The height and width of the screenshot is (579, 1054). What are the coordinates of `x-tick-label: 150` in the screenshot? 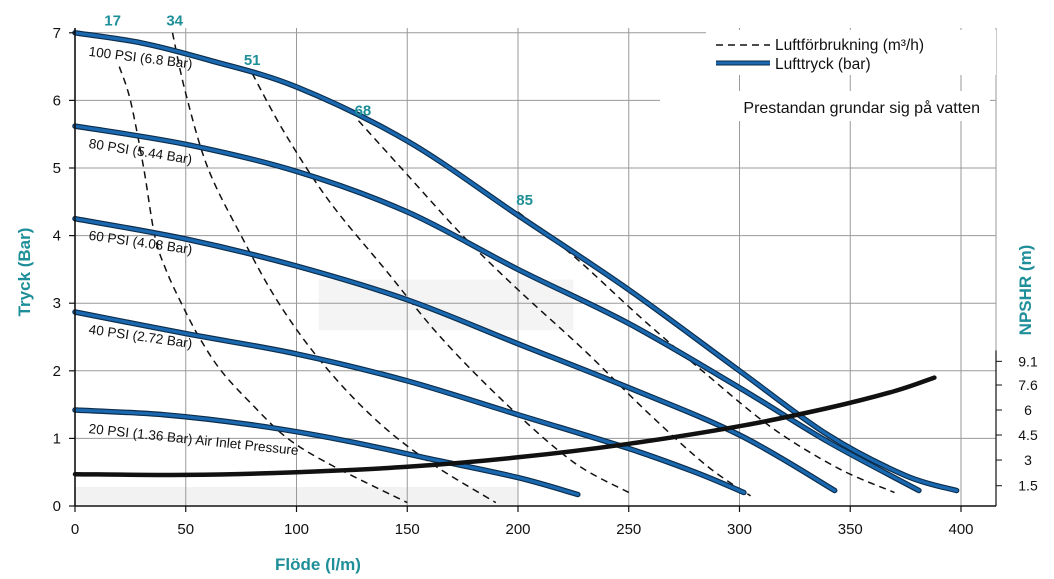 It's located at (407, 529).